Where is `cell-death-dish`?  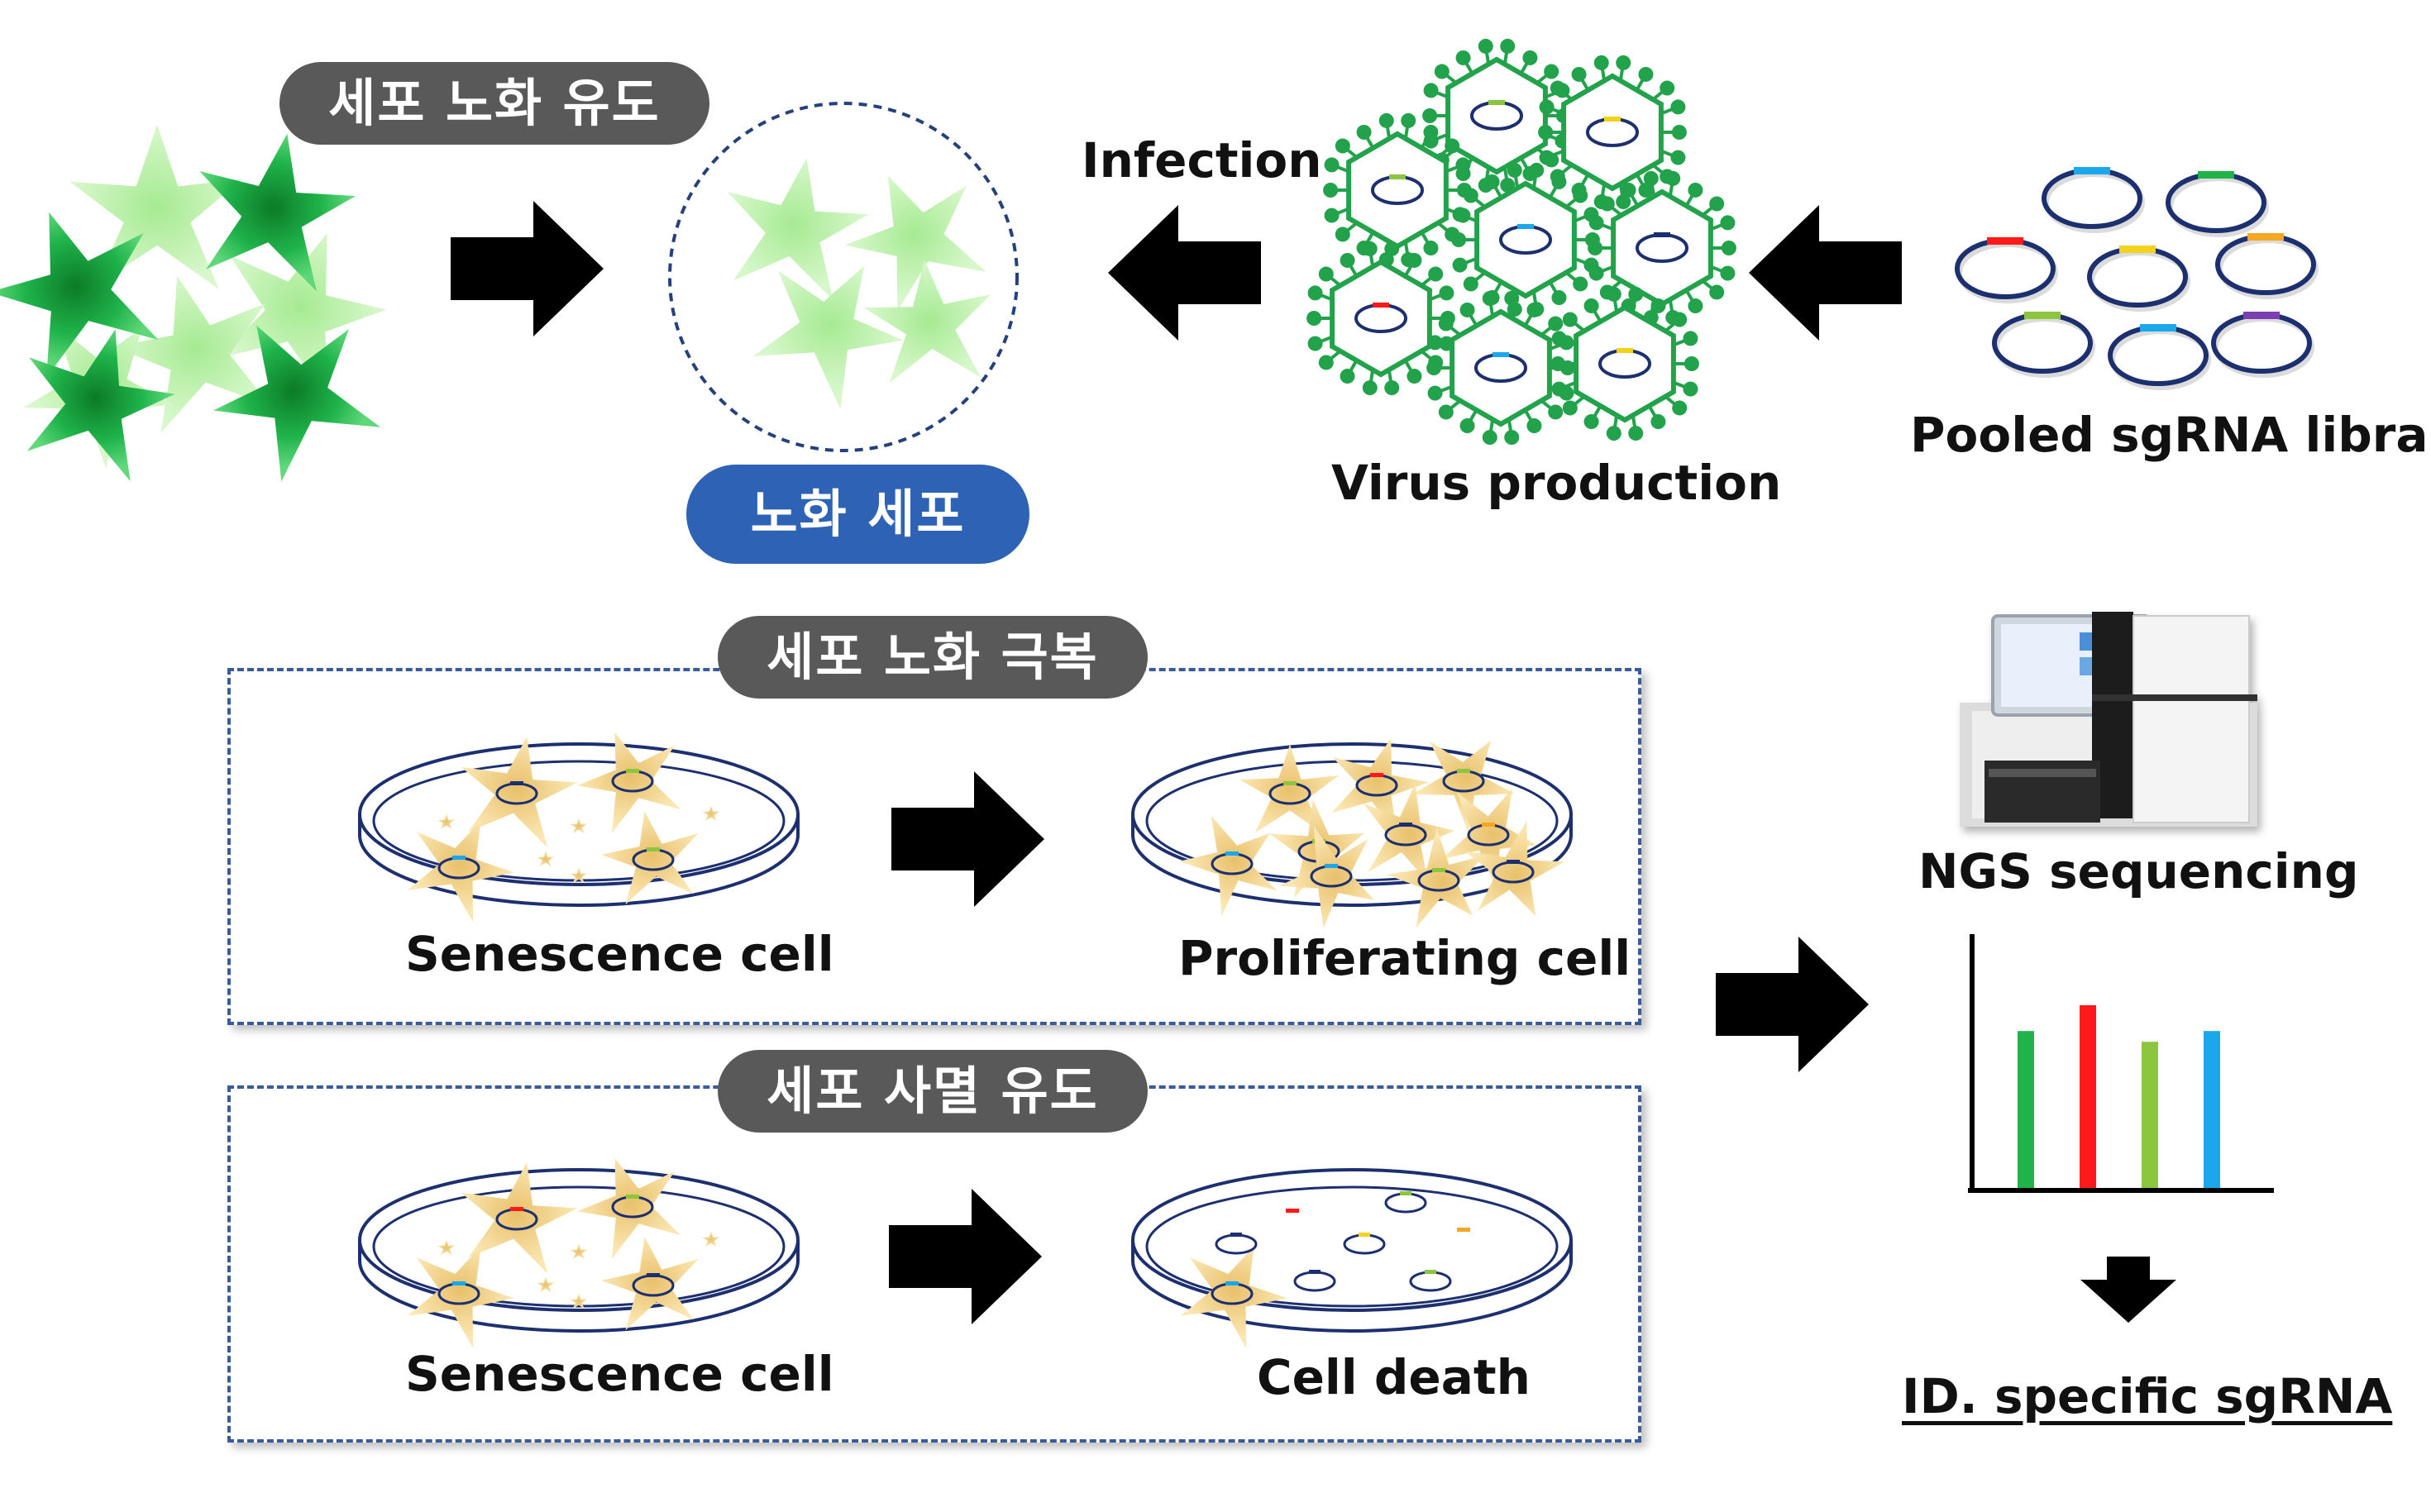 cell-death-dish is located at coordinates (1352, 1261).